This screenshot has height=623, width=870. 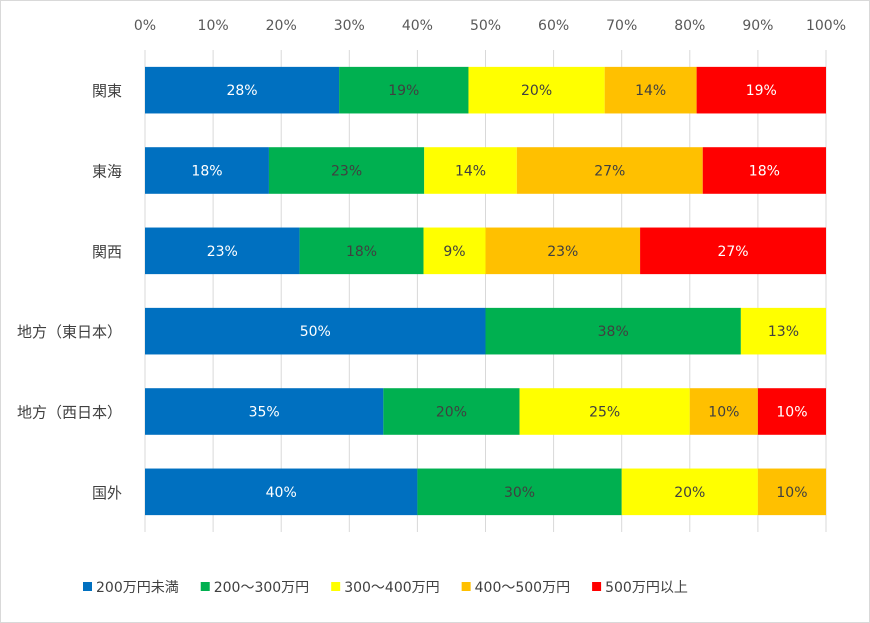 What do you see at coordinates (553, 26) in the screenshot?
I see `x-tick-label: 60%` at bounding box center [553, 26].